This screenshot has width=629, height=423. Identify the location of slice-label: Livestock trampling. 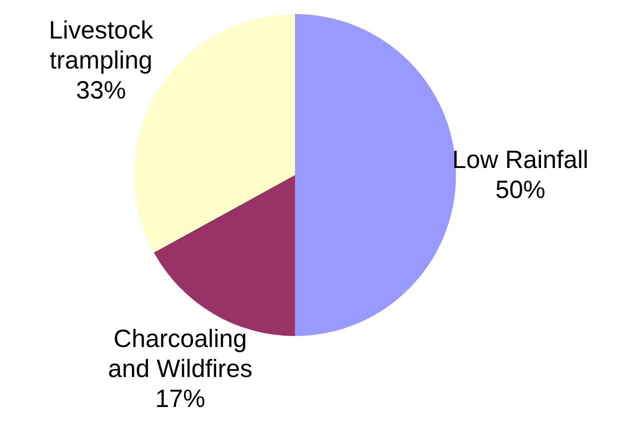
(101, 45).